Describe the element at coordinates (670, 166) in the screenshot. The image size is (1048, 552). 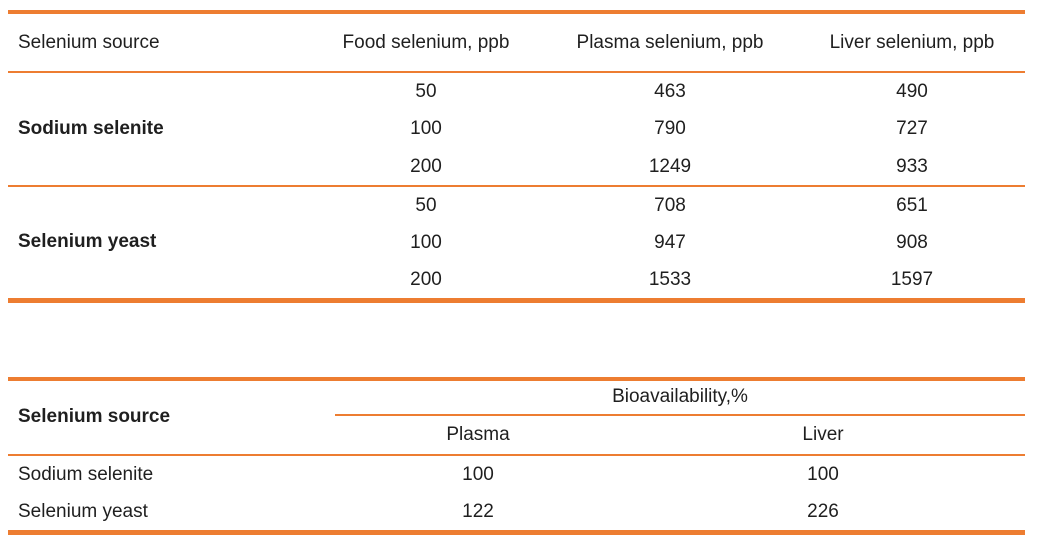
I see `plasma-value-cell: 1249` at that location.